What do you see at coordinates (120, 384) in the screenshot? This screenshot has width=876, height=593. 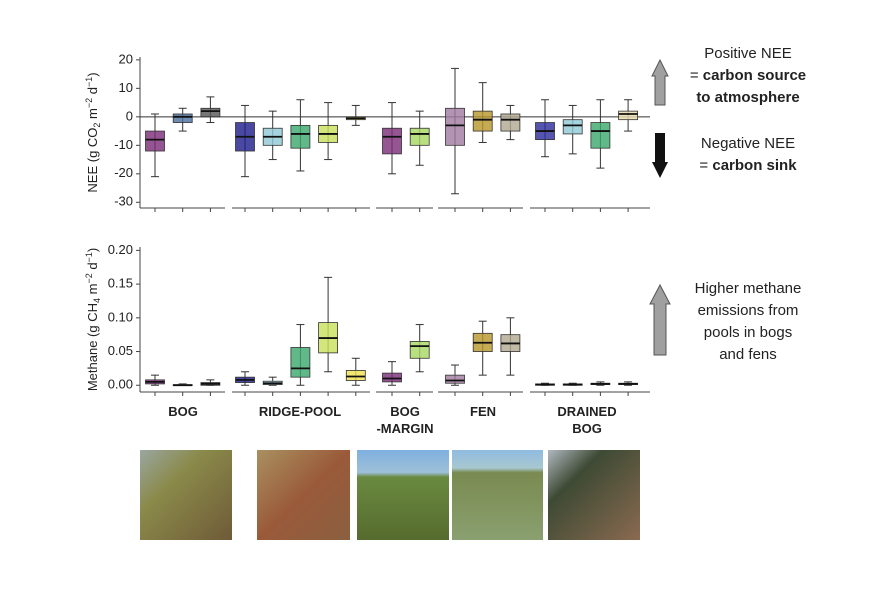 I see `y-tick-label: 0.00` at bounding box center [120, 384].